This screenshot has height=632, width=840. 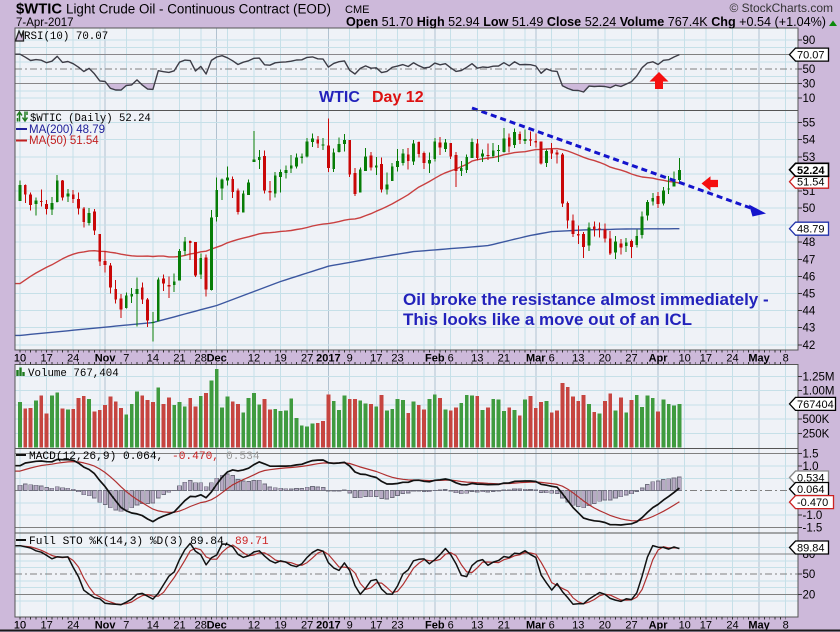 What do you see at coordinates (809, 192) in the screenshot?
I see `svg-text: 51` at bounding box center [809, 192].